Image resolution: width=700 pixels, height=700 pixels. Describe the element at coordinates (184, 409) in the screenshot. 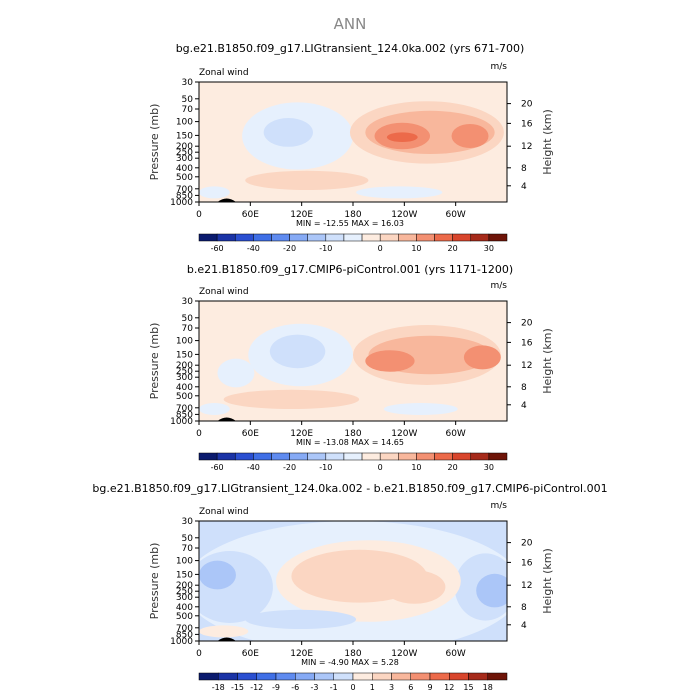

I see `y-tick-label: 700` at that location.